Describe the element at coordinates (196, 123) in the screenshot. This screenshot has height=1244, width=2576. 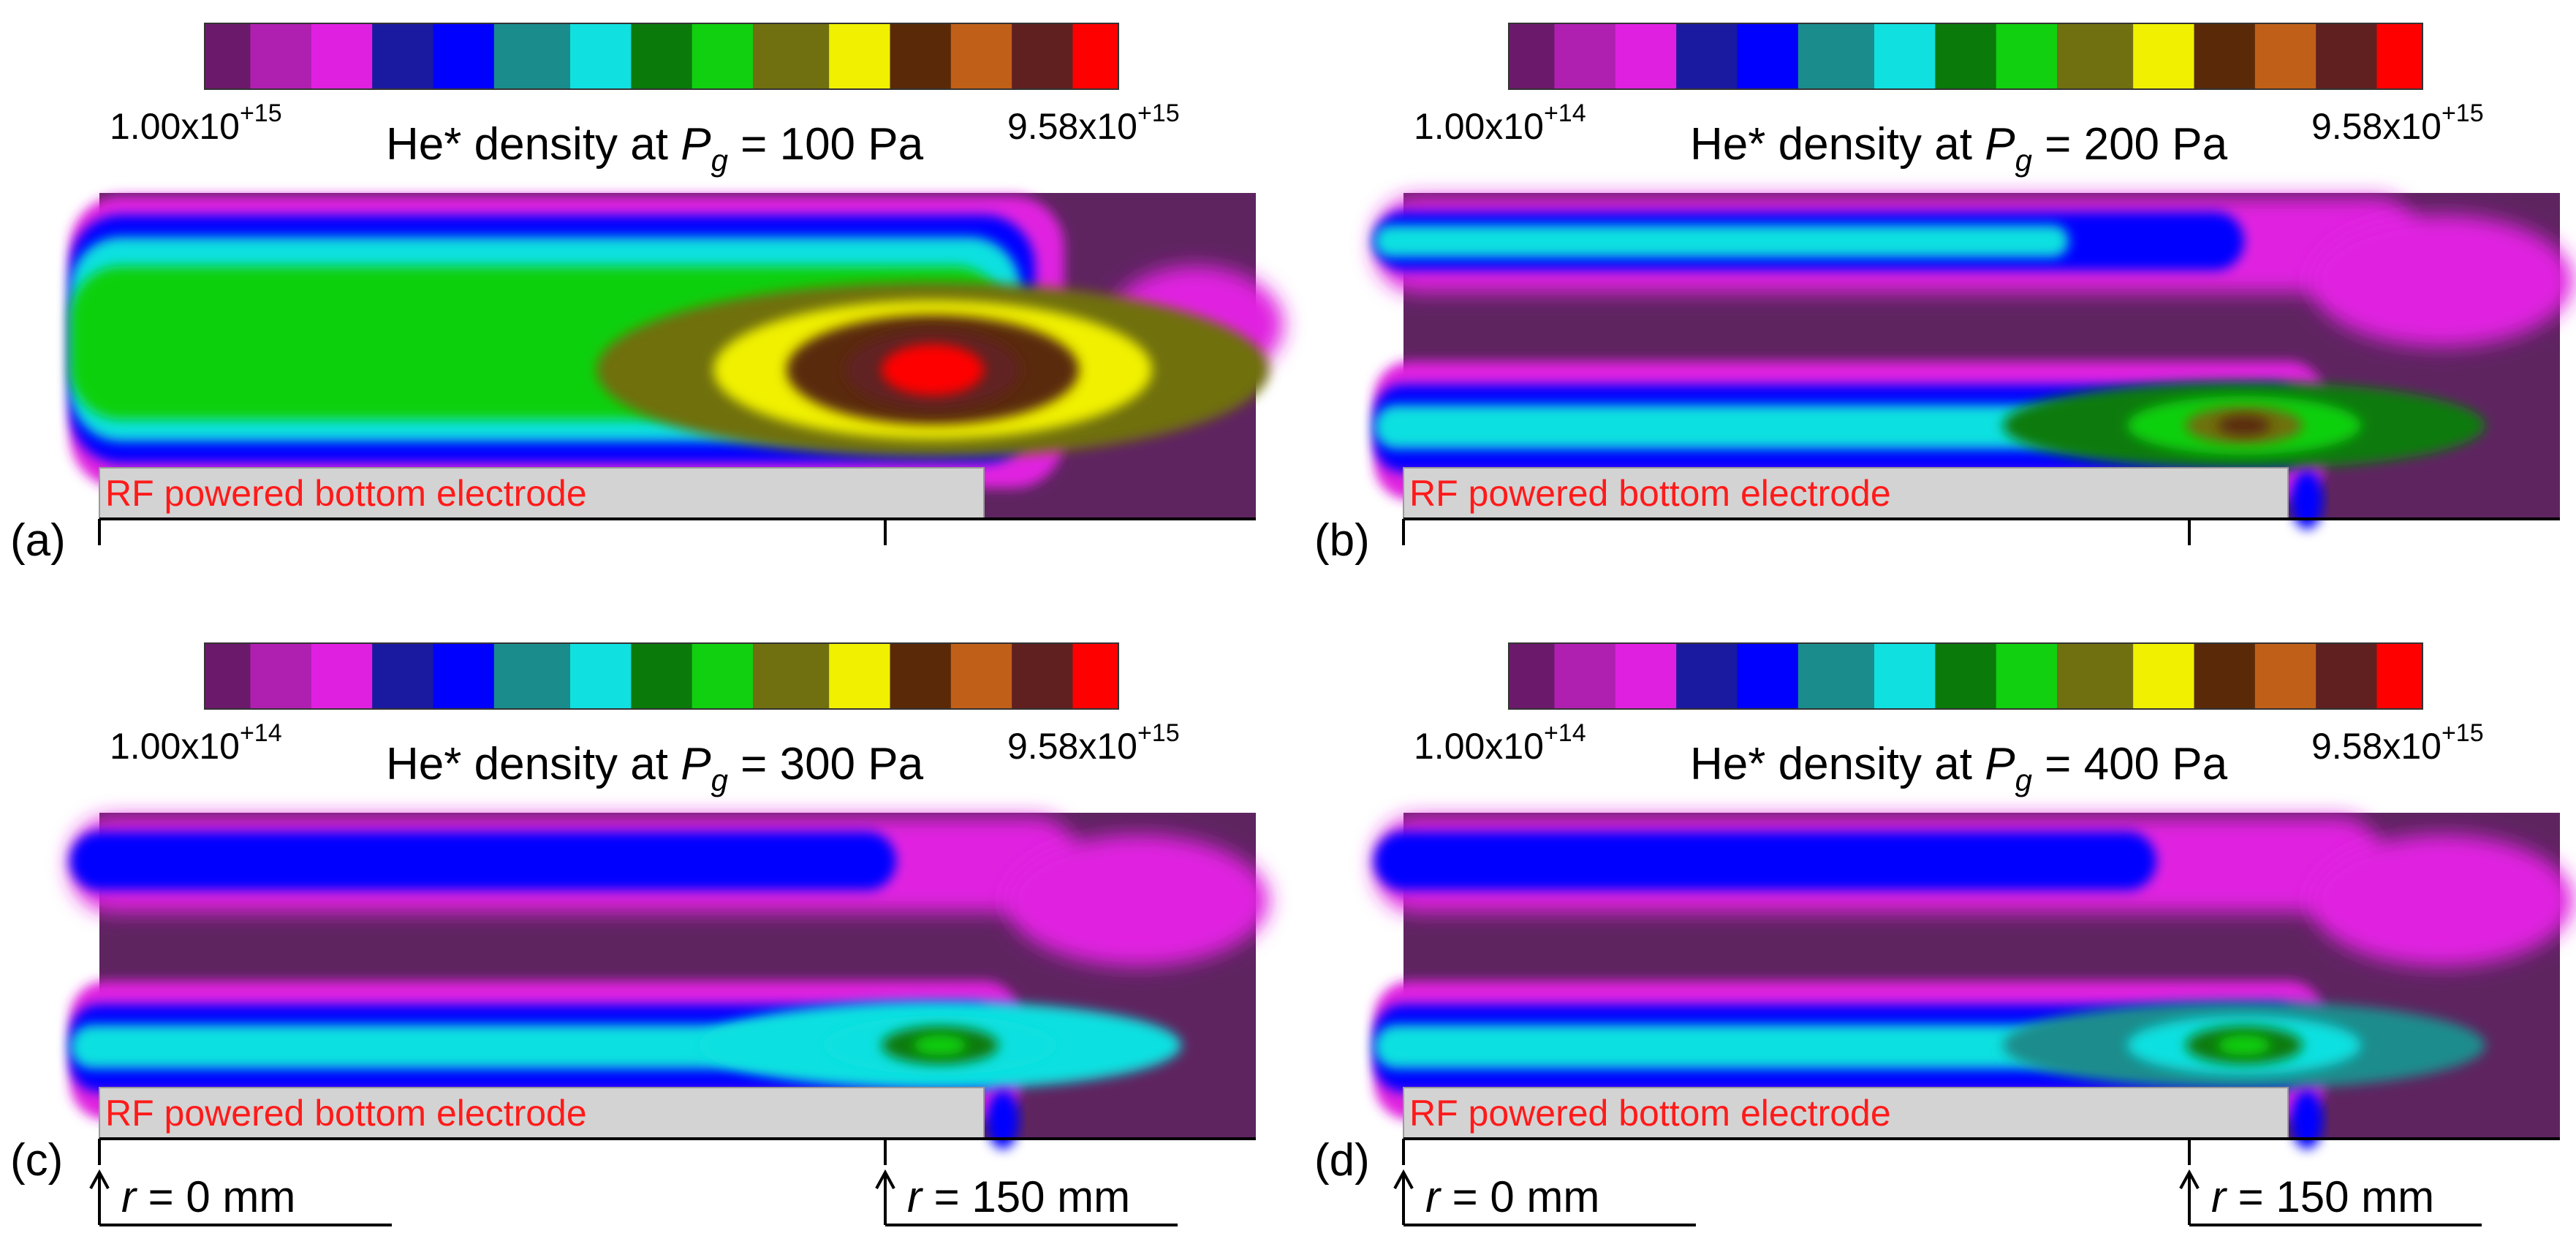
I see `colorbar-min-label: 1.00x10+15` at that location.